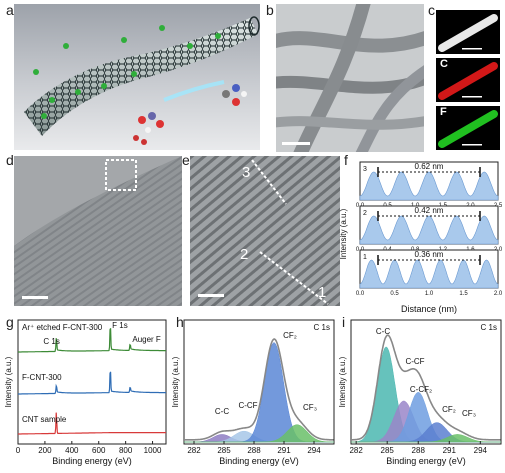  Describe the element at coordinates (72, 450) in the screenshot. I see `survey-x-tick: 400` at that location.